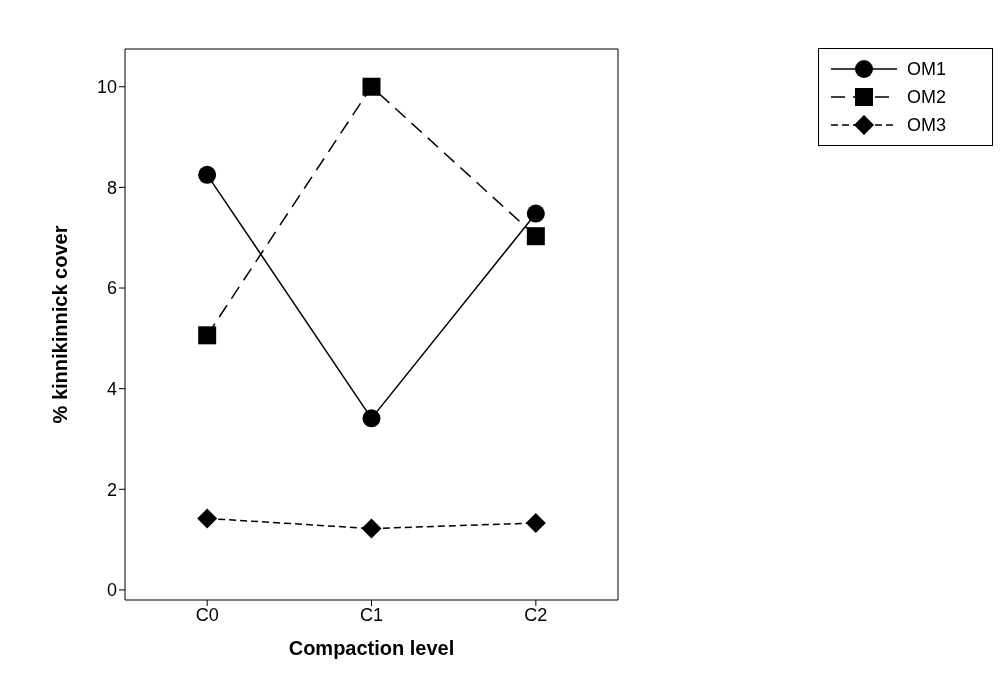 This screenshot has width=1005, height=674. Describe the element at coordinates (207, 614) in the screenshot. I see `x-tick-label: C0` at that location.